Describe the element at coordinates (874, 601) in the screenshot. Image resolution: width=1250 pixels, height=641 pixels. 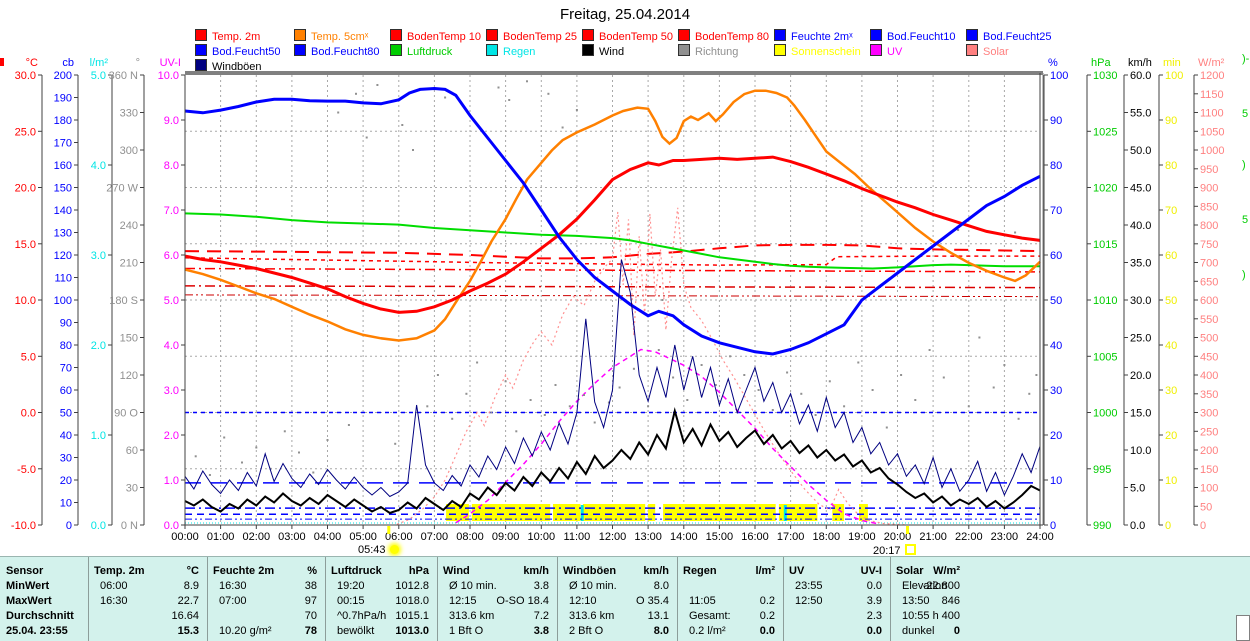
I see `table-cell-value: 3.9` at that location.